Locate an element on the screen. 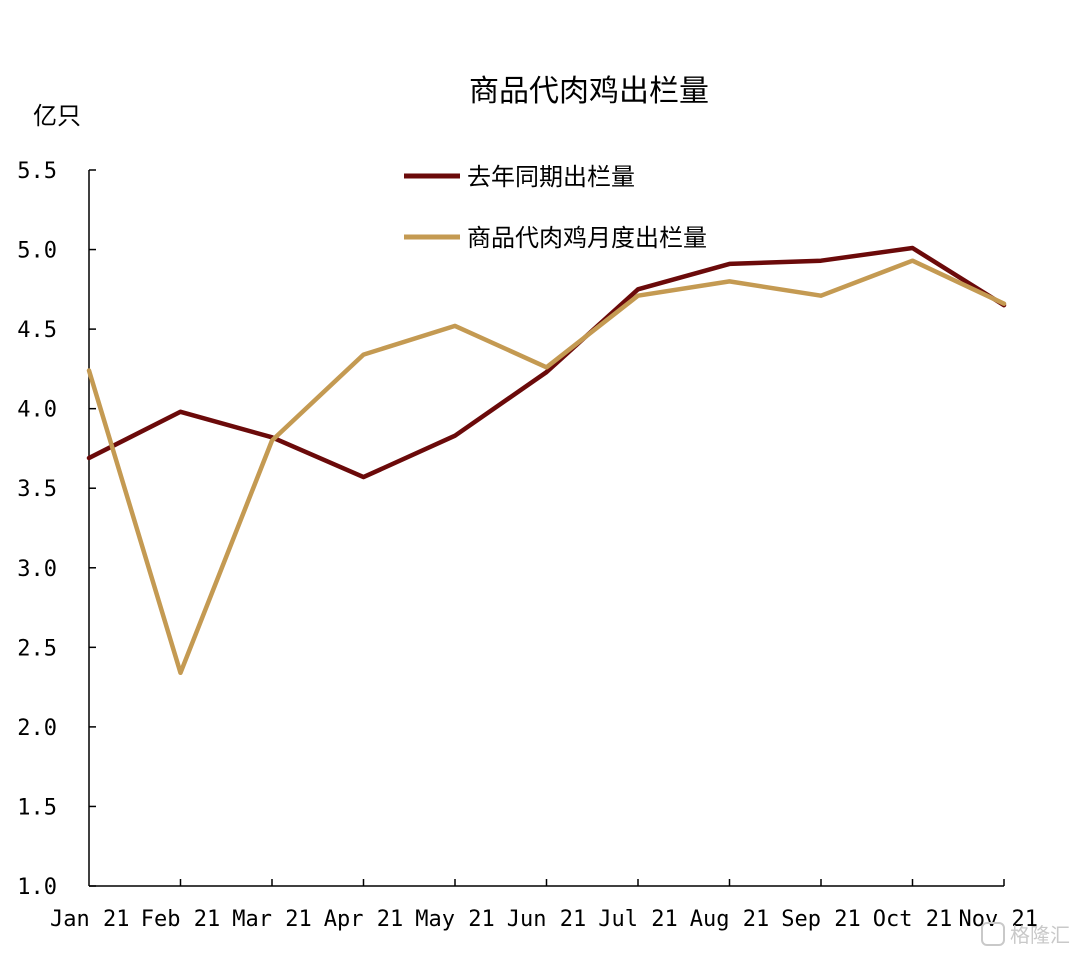 The width and height of the screenshot is (1080, 954). chart-title: 商品代肉鸡出栏量 is located at coordinates (589, 91).